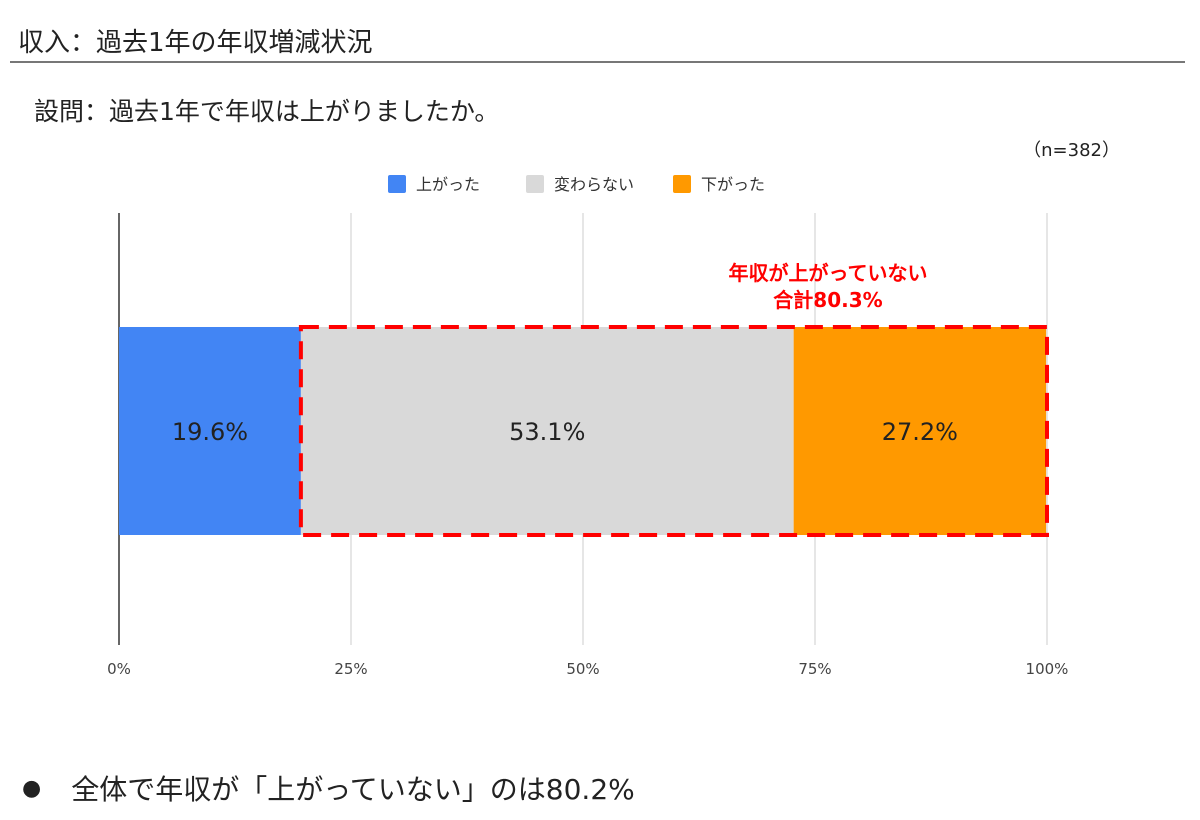 This screenshot has height=820, width=1200. I want to click on legend: 上がった 変わらない 下がった, so click(576, 184).